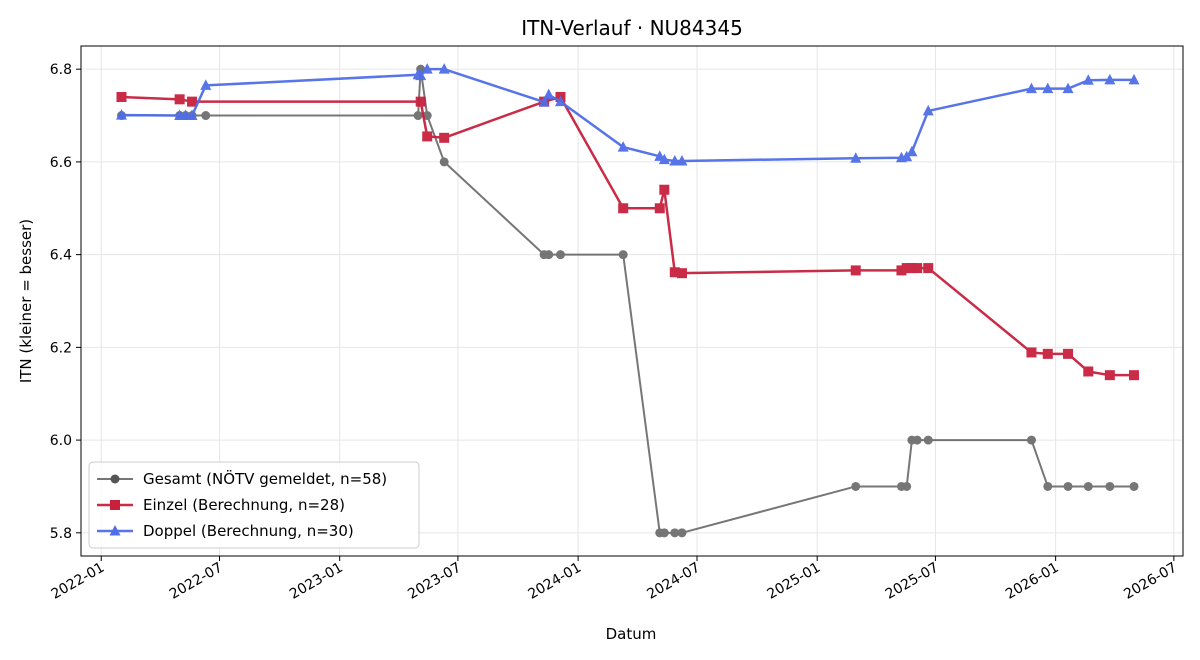  Describe the element at coordinates (248, 531) in the screenshot. I see `legend-label: Doppel (Berechnung, n=30)` at that location.